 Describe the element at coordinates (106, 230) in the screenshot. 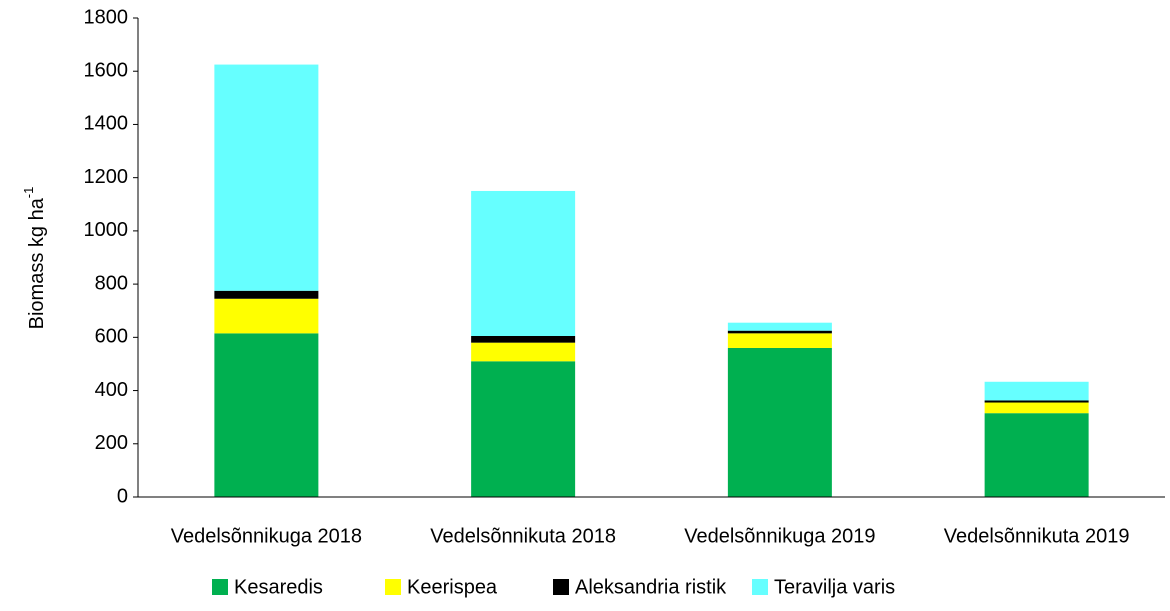

I see `y-tick-label: 1000` at that location.